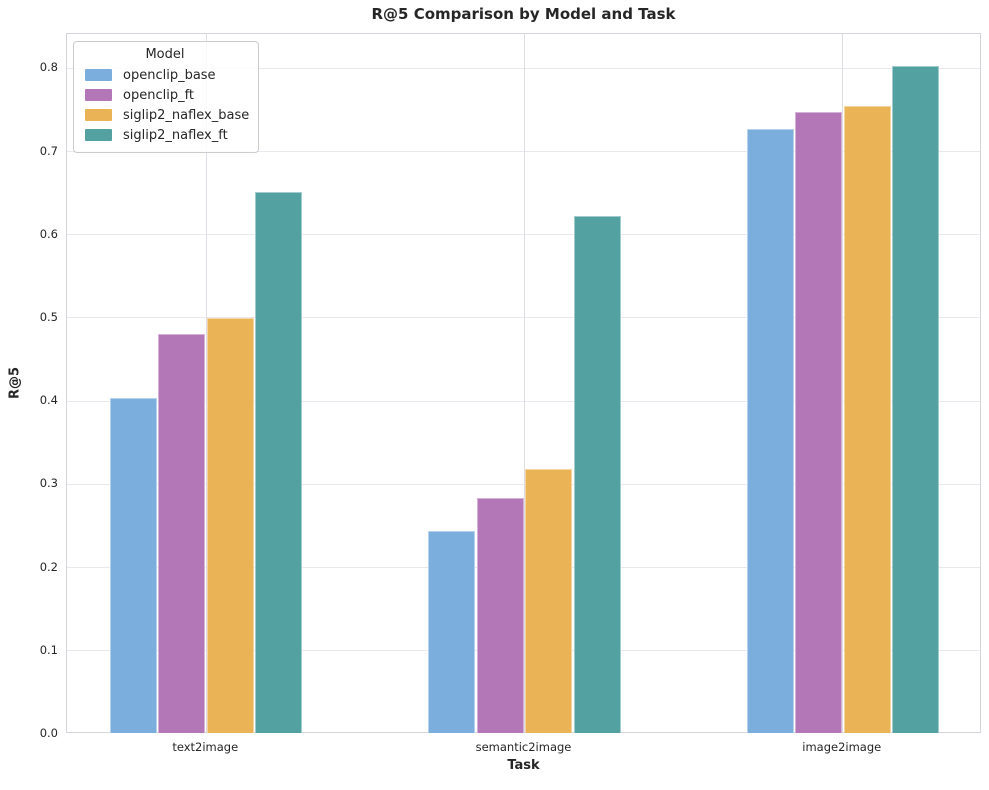  Describe the element at coordinates (279, 462) in the screenshot. I see `bar-siglip2_naflex_ft-text2image` at that location.